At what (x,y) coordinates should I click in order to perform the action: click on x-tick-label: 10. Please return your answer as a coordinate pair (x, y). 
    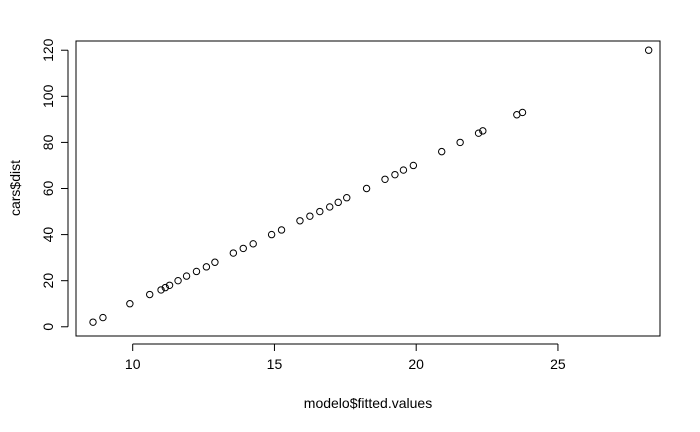
    Looking at the image, I should click on (133, 364).